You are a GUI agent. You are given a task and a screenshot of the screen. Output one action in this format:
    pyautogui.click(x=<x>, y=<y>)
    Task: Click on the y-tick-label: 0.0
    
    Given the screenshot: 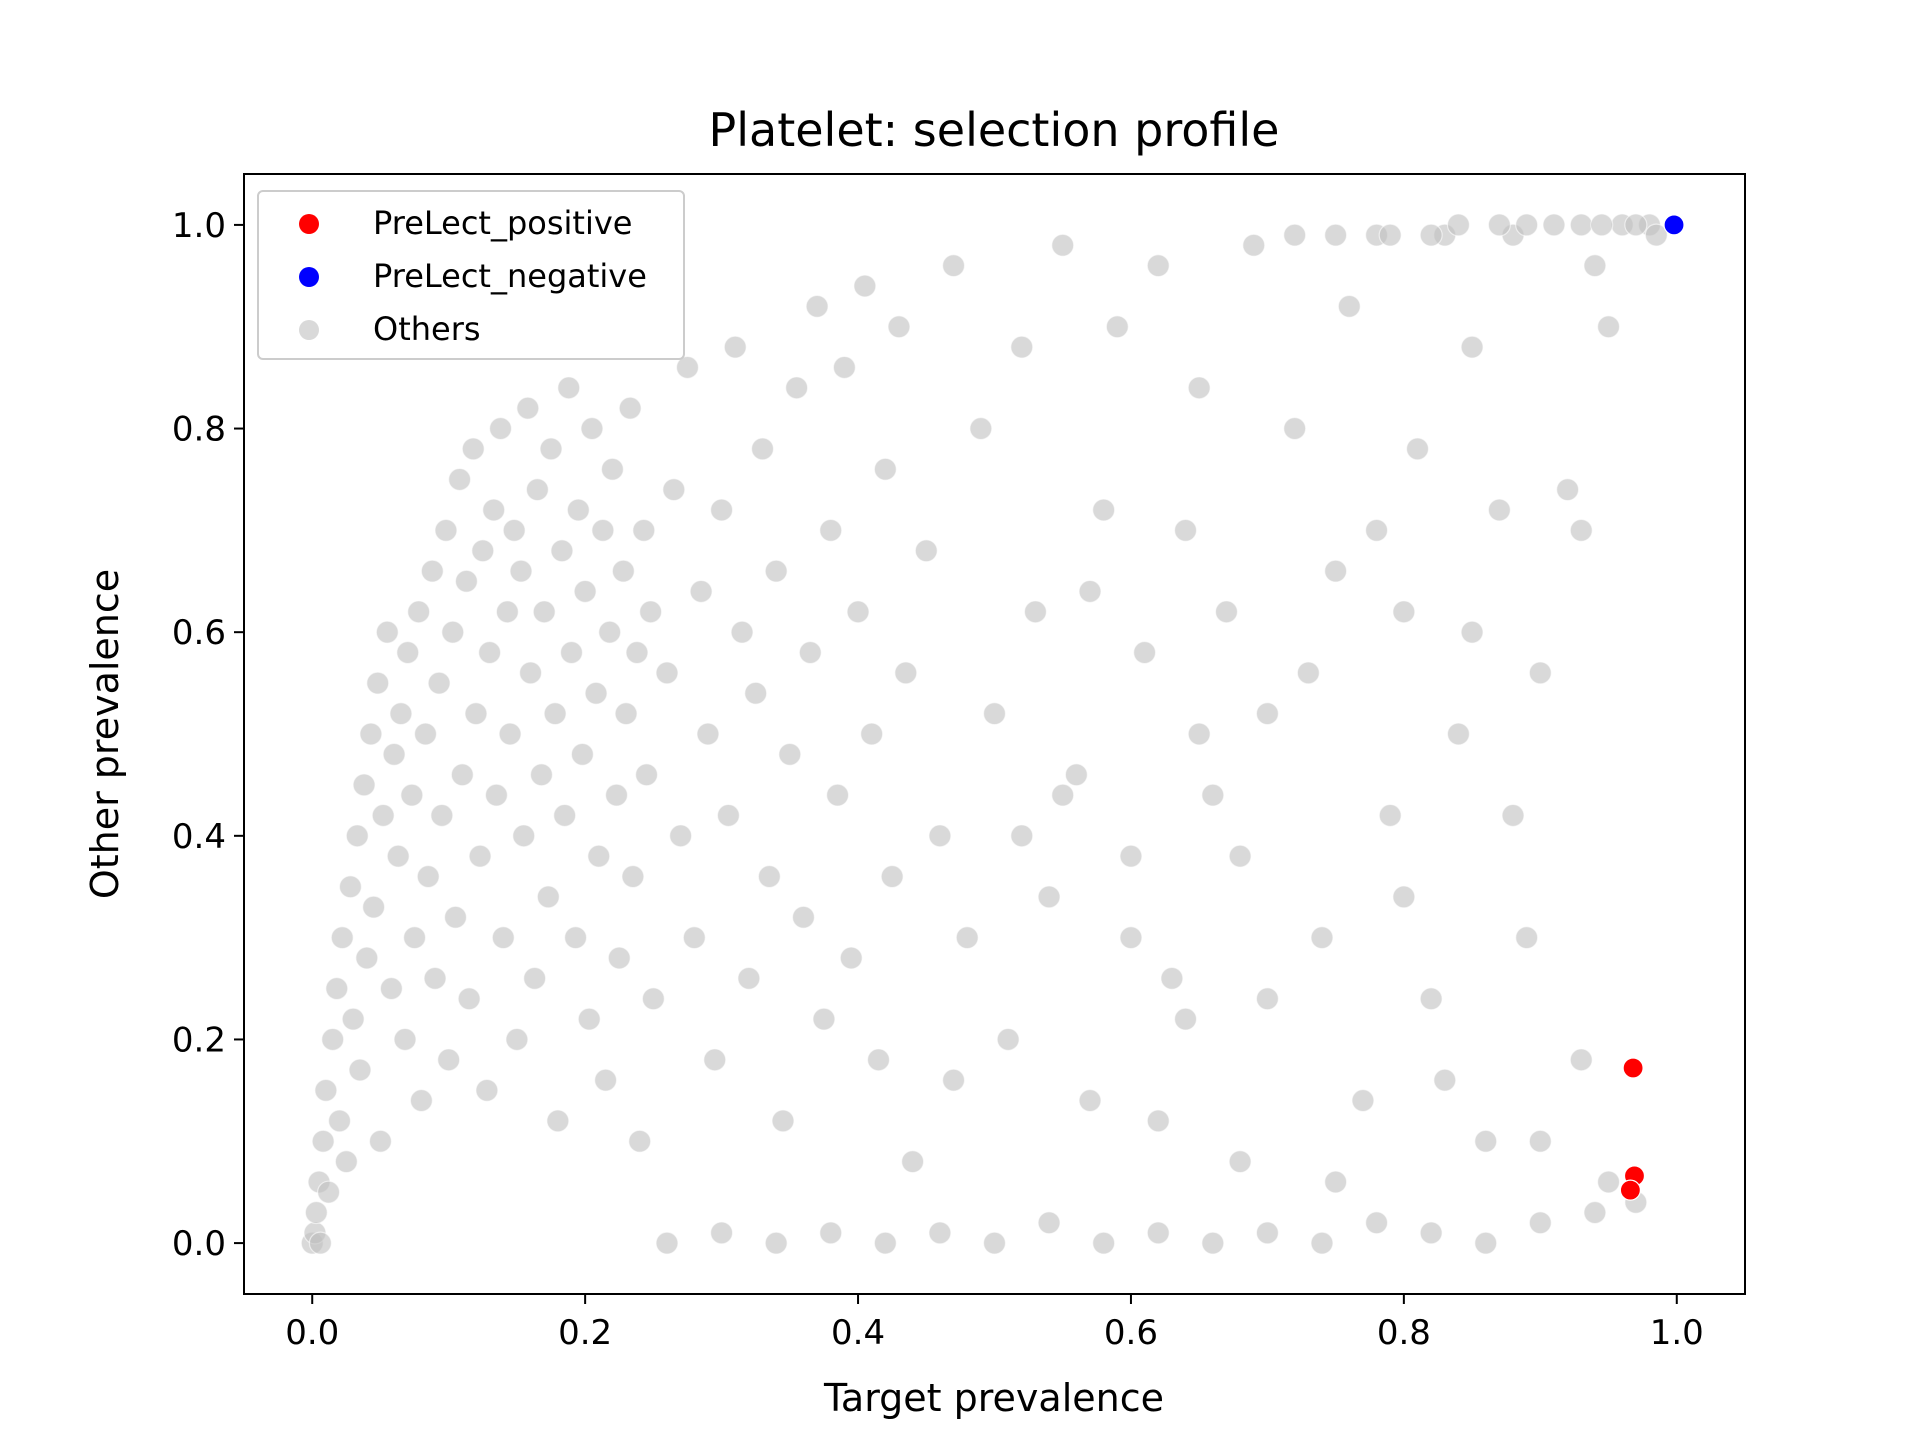 What is the action you would take?
    pyautogui.click(x=199, y=1244)
    